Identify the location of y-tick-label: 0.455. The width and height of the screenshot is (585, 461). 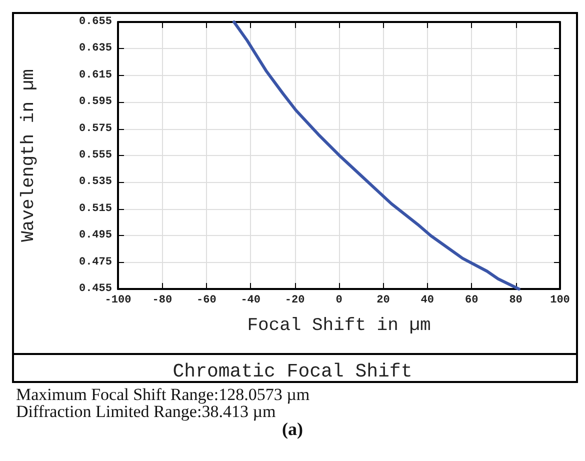
(95, 289).